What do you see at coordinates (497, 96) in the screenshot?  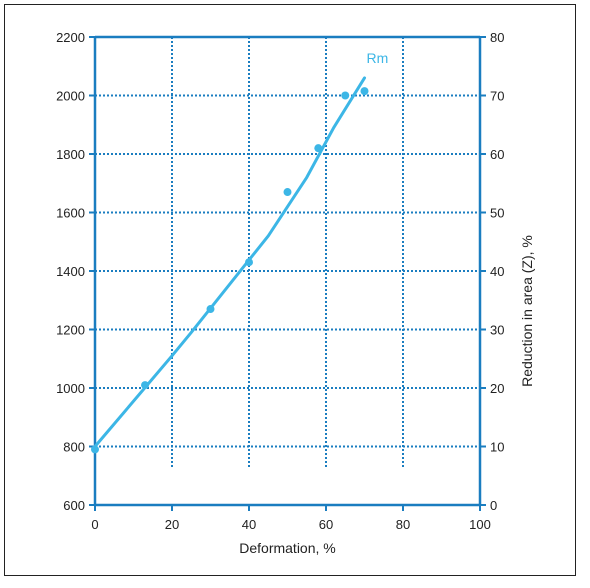 I see `y2-tick-label: 70` at bounding box center [497, 96].